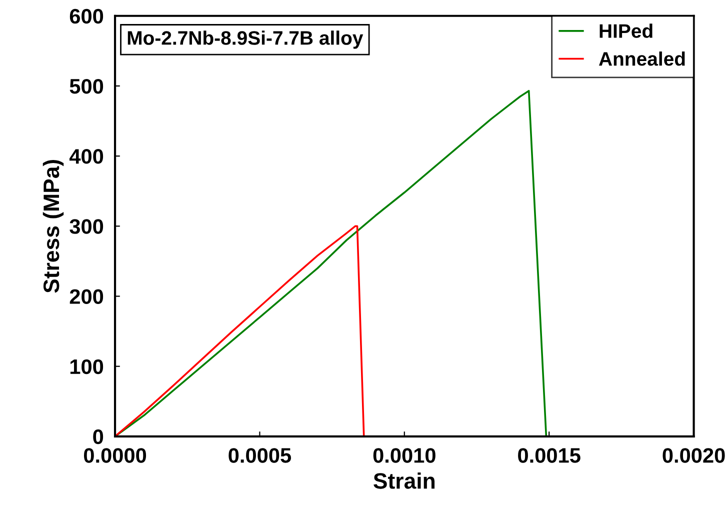 The image size is (728, 529). Describe the element at coordinates (87, 366) in the screenshot. I see `y-tick-label: 100` at that location.